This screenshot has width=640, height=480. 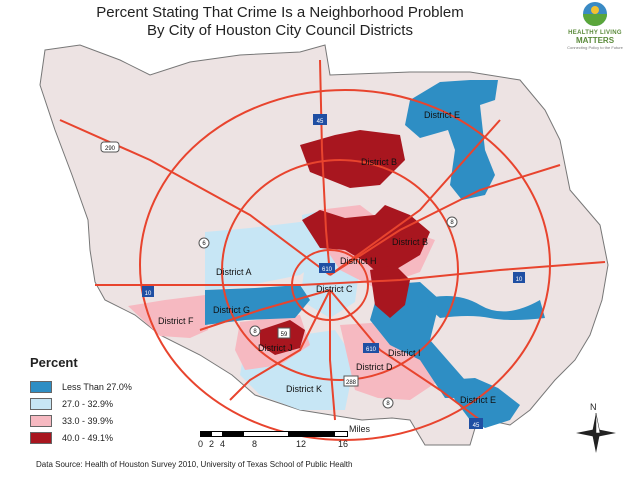 What do you see at coordinates (88, 403) in the screenshot?
I see `legend-label: 27.0 - 32.9%` at bounding box center [88, 403].